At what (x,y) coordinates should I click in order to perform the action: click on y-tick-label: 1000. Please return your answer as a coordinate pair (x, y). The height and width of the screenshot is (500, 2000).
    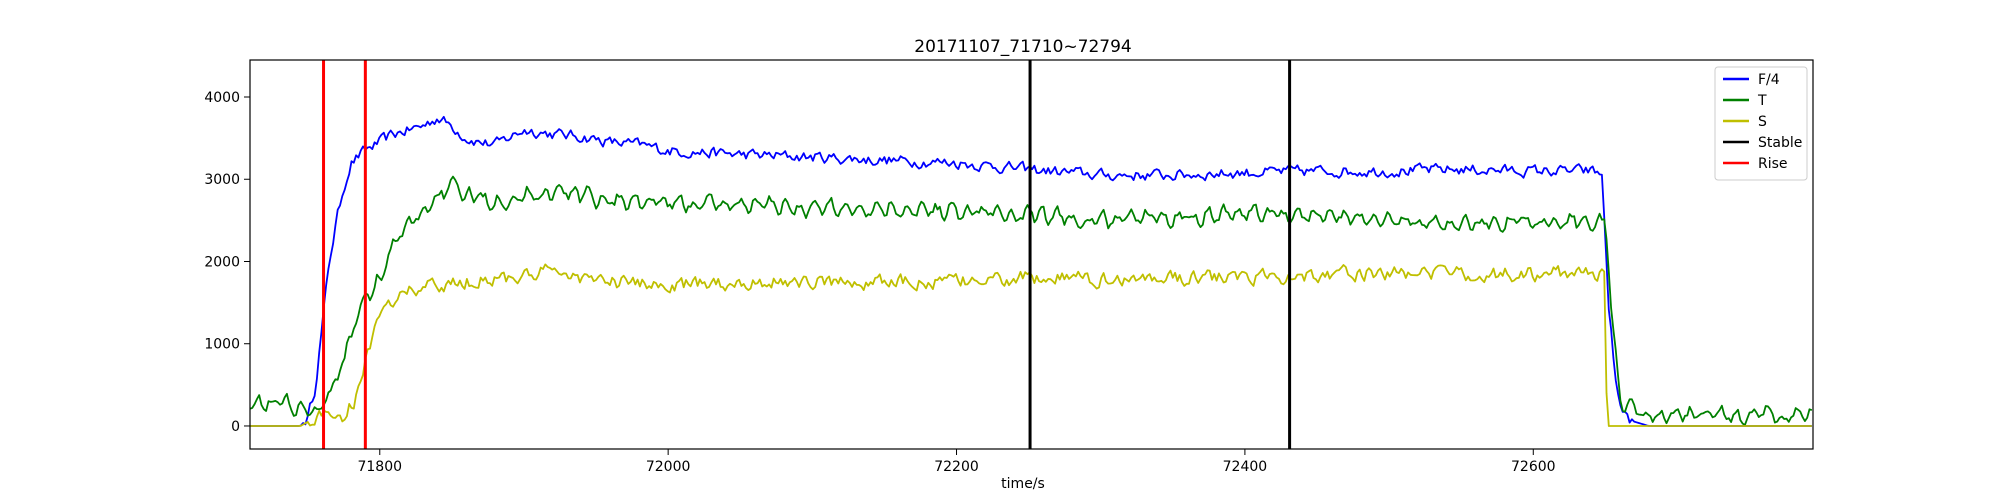
    Looking at the image, I should click on (222, 345).